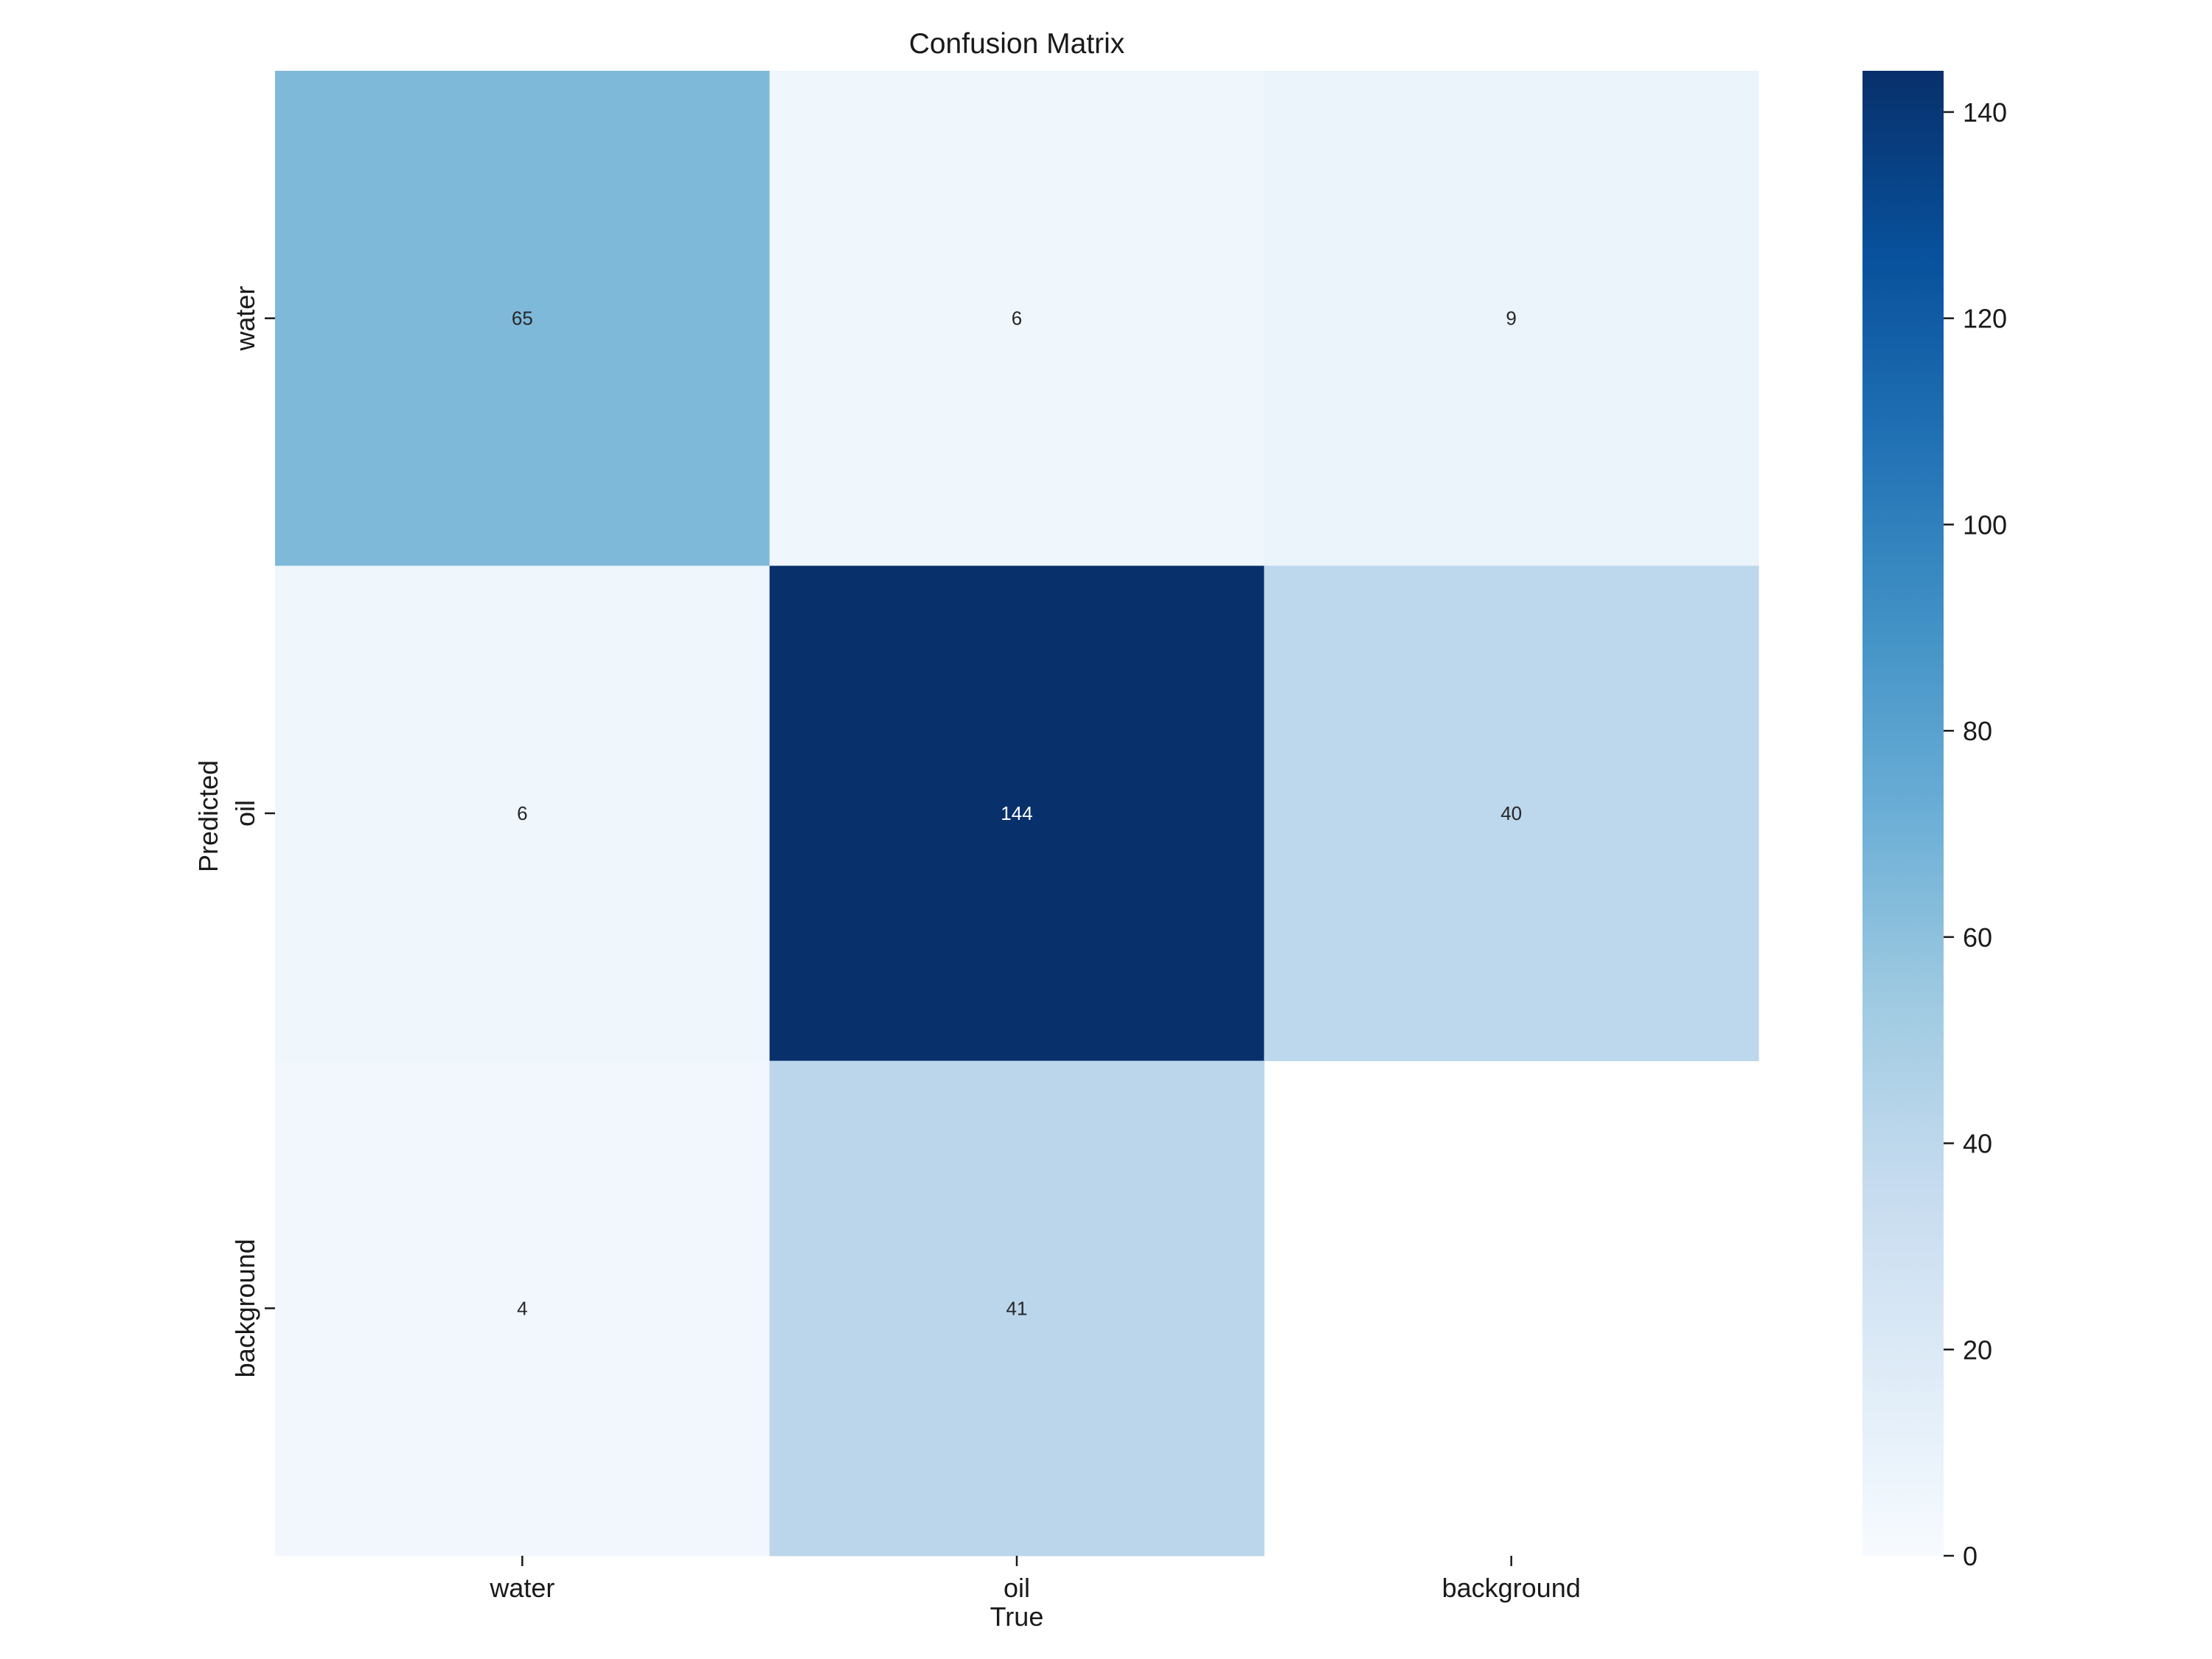 This screenshot has width=2212, height=1659. What do you see at coordinates (1977, 731) in the screenshot?
I see `colorbar-tick-label: 80` at bounding box center [1977, 731].